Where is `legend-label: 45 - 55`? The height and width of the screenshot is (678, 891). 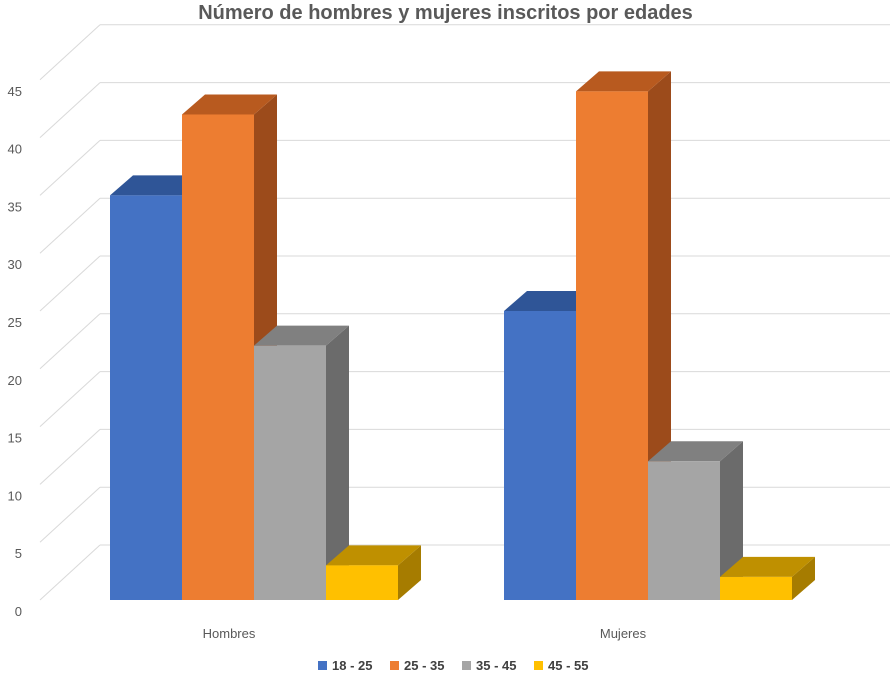
legend-label: 45 - 55 is located at coordinates (568, 665).